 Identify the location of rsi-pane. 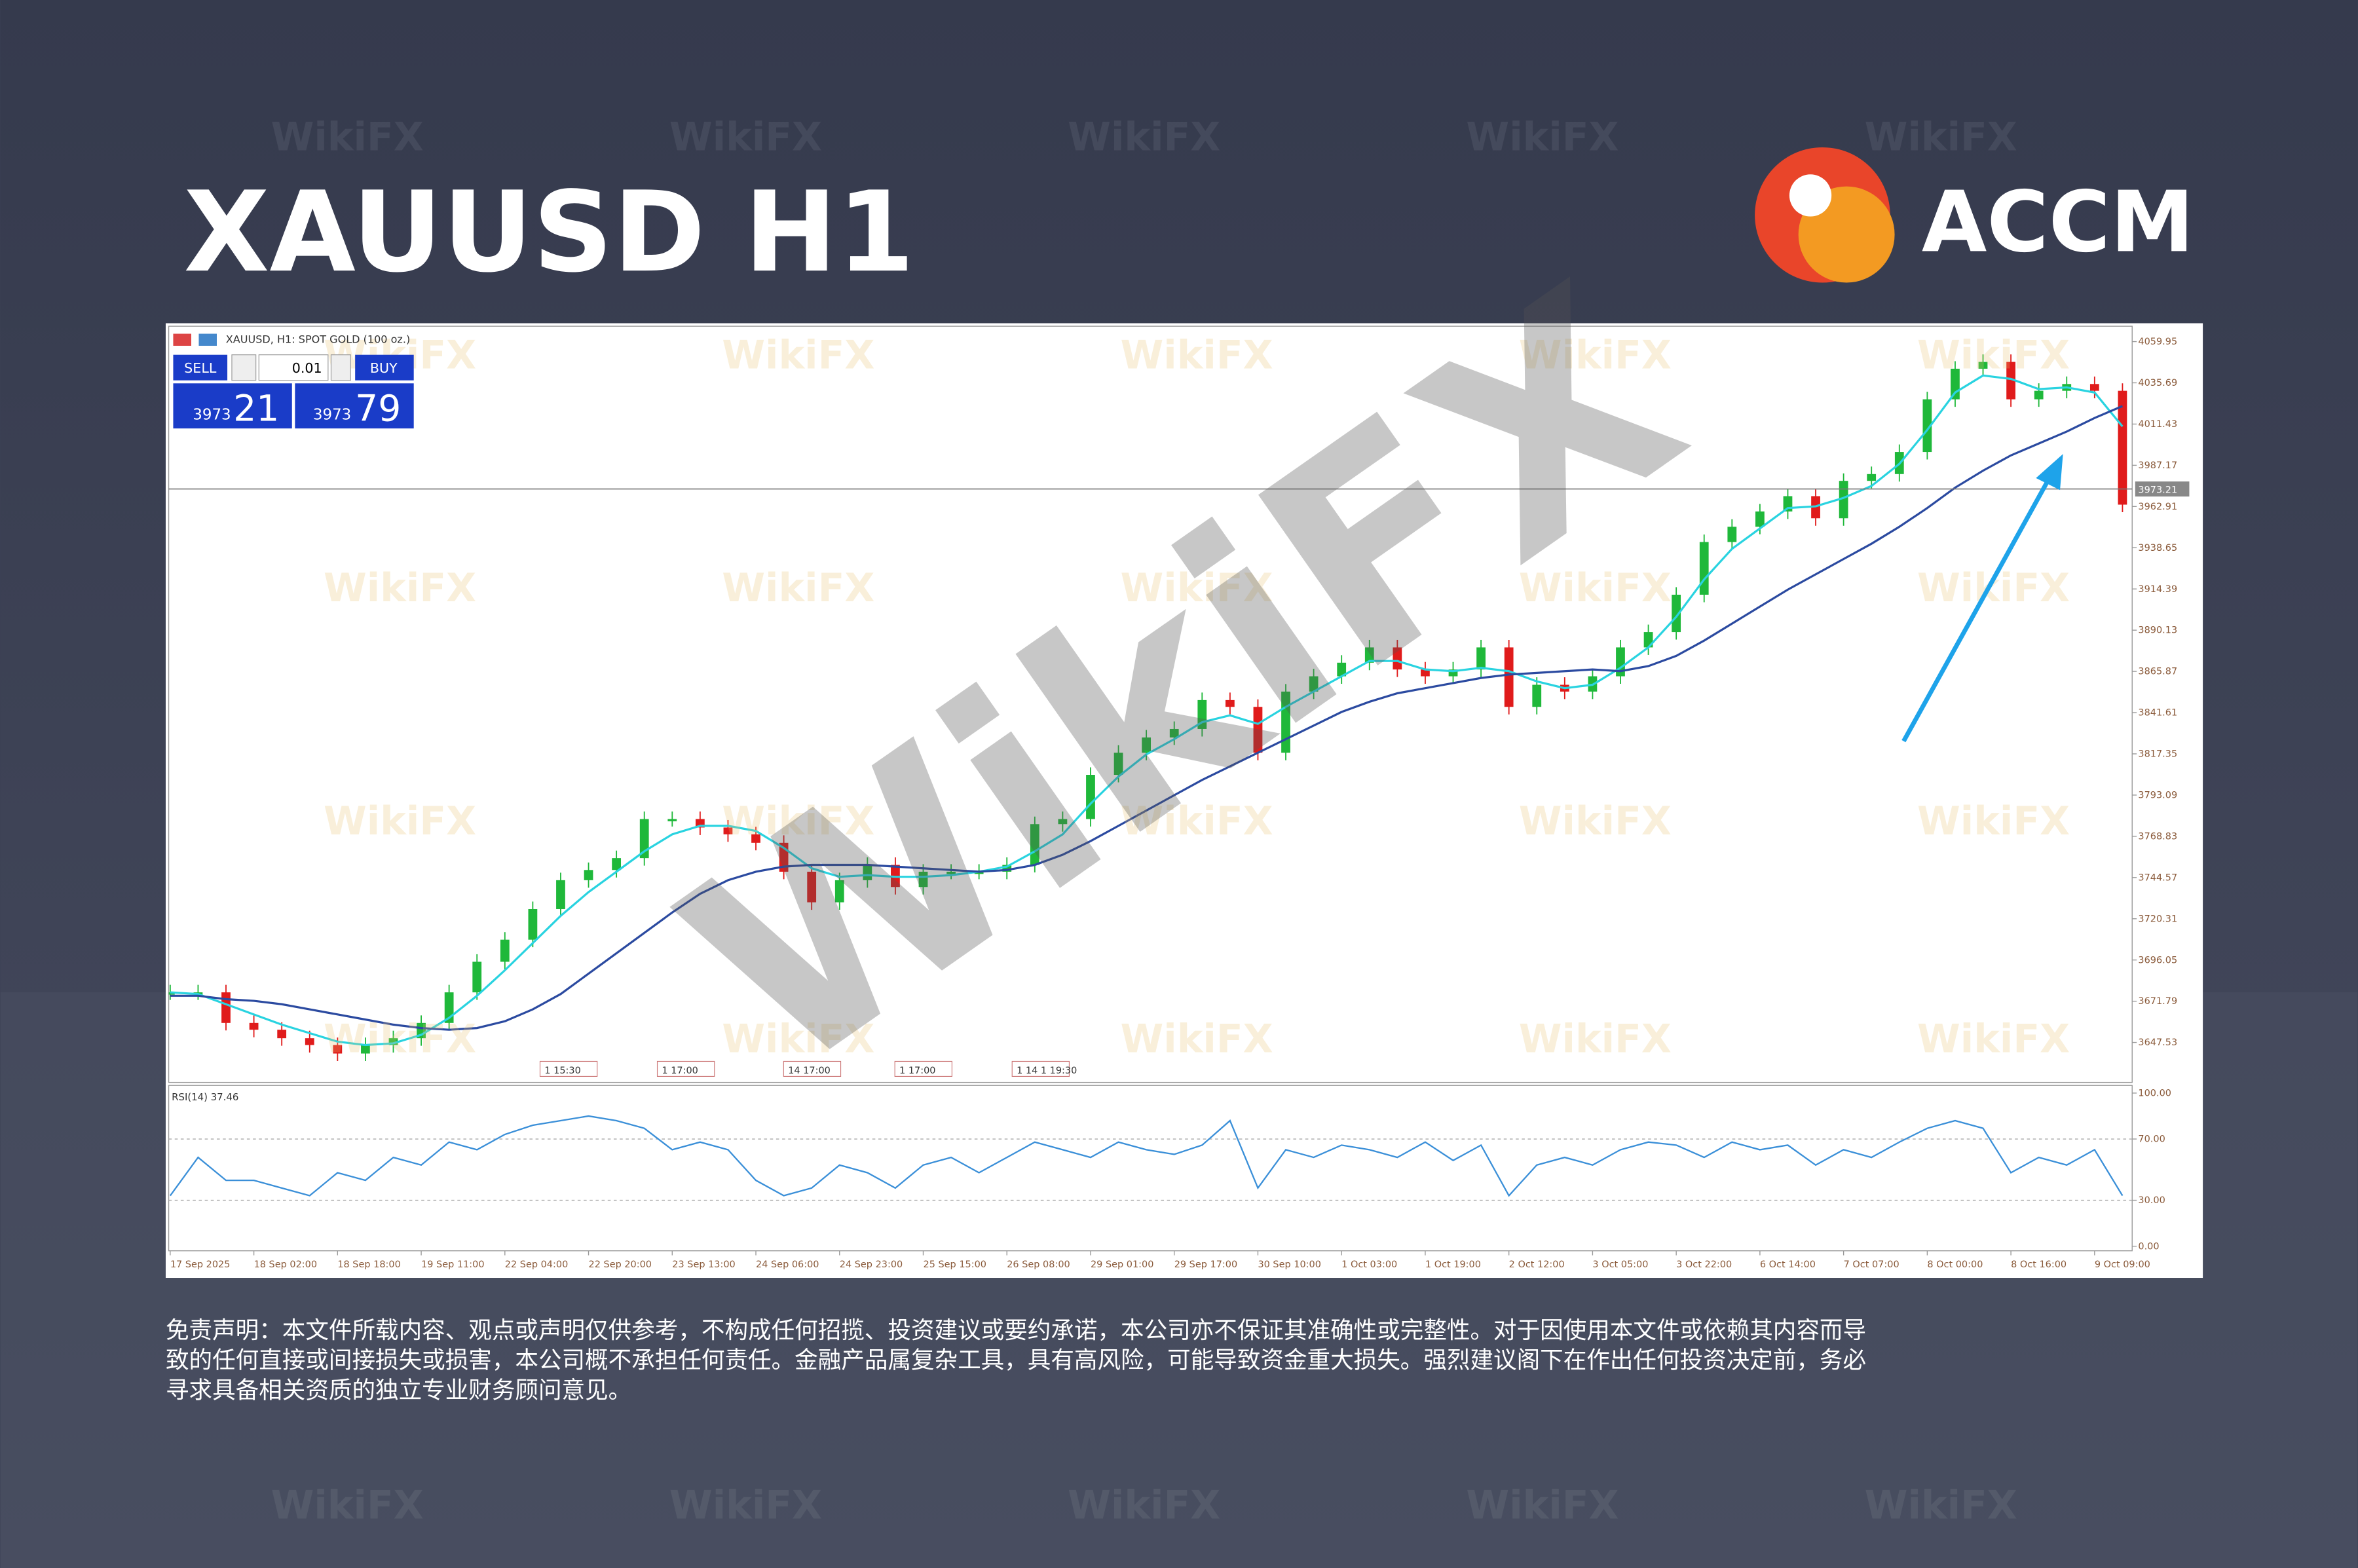
(1151, 1168).